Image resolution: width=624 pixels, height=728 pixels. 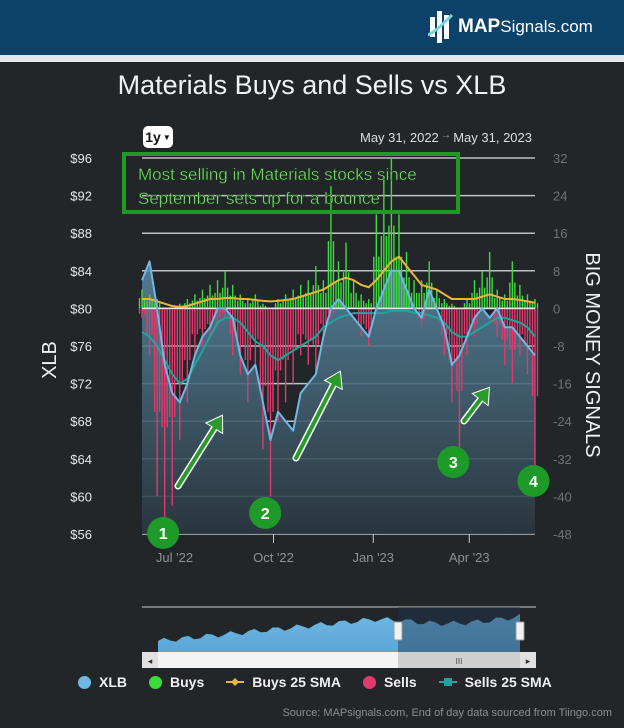 I want to click on sells-sma-line, so click(x=338, y=347).